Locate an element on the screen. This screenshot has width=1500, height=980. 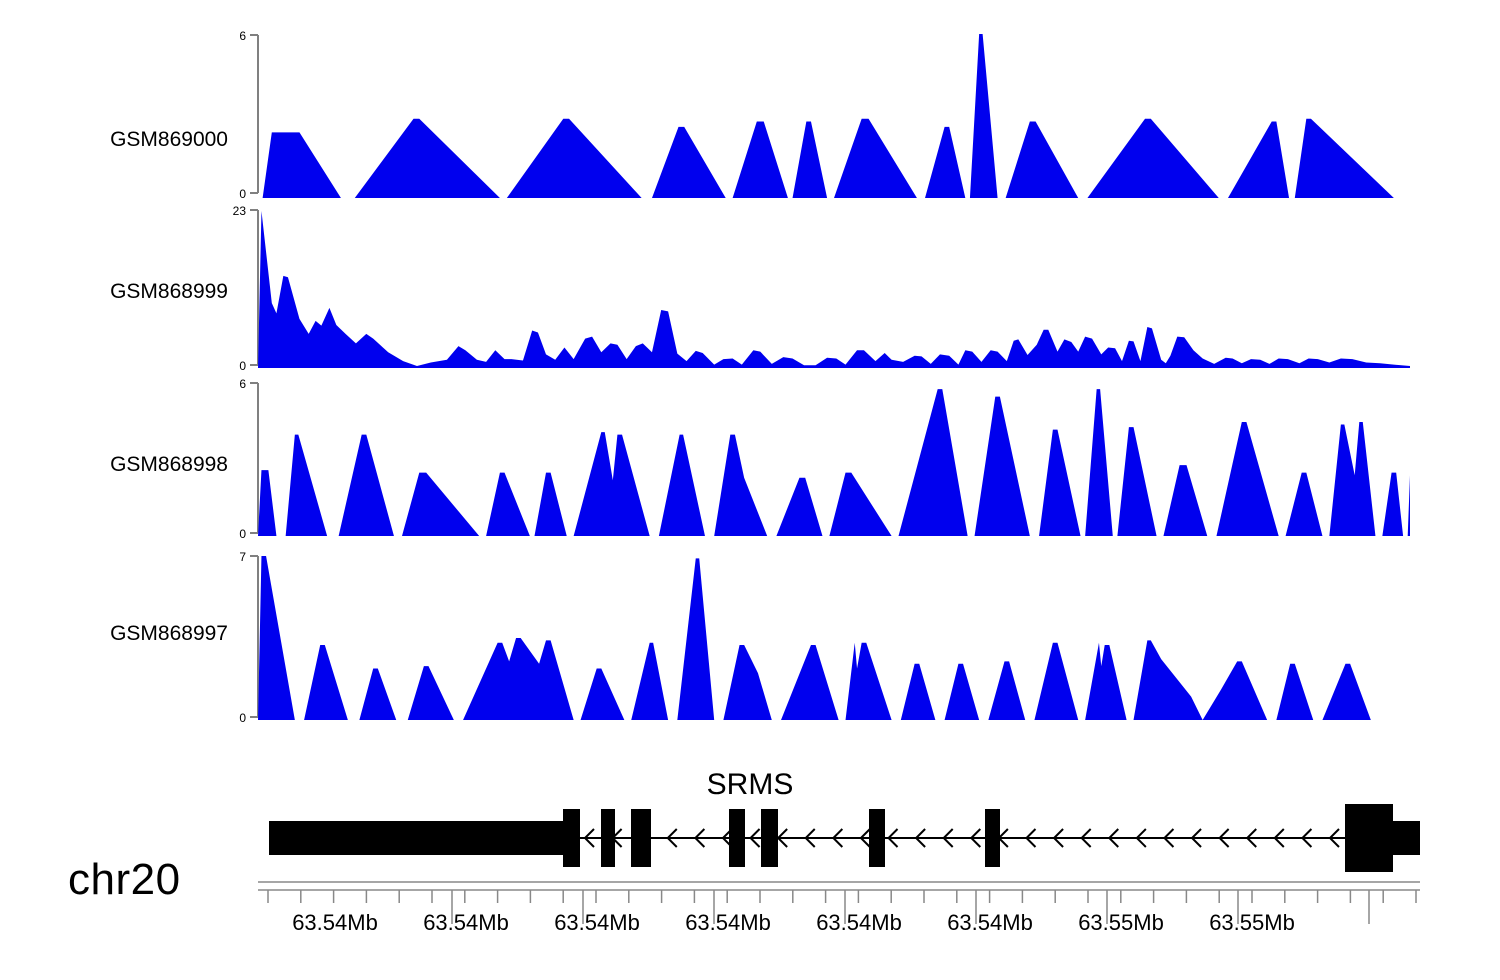
track-axis-1: 23 0 is located at coordinates (241, 288).